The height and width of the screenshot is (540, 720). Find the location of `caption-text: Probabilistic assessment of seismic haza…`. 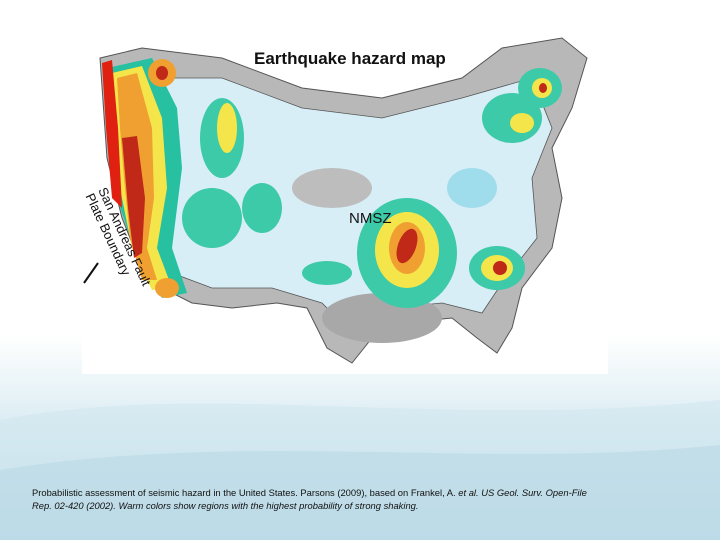

caption-text: Probabilistic assessment of seismic haza… is located at coordinates (245, 492).